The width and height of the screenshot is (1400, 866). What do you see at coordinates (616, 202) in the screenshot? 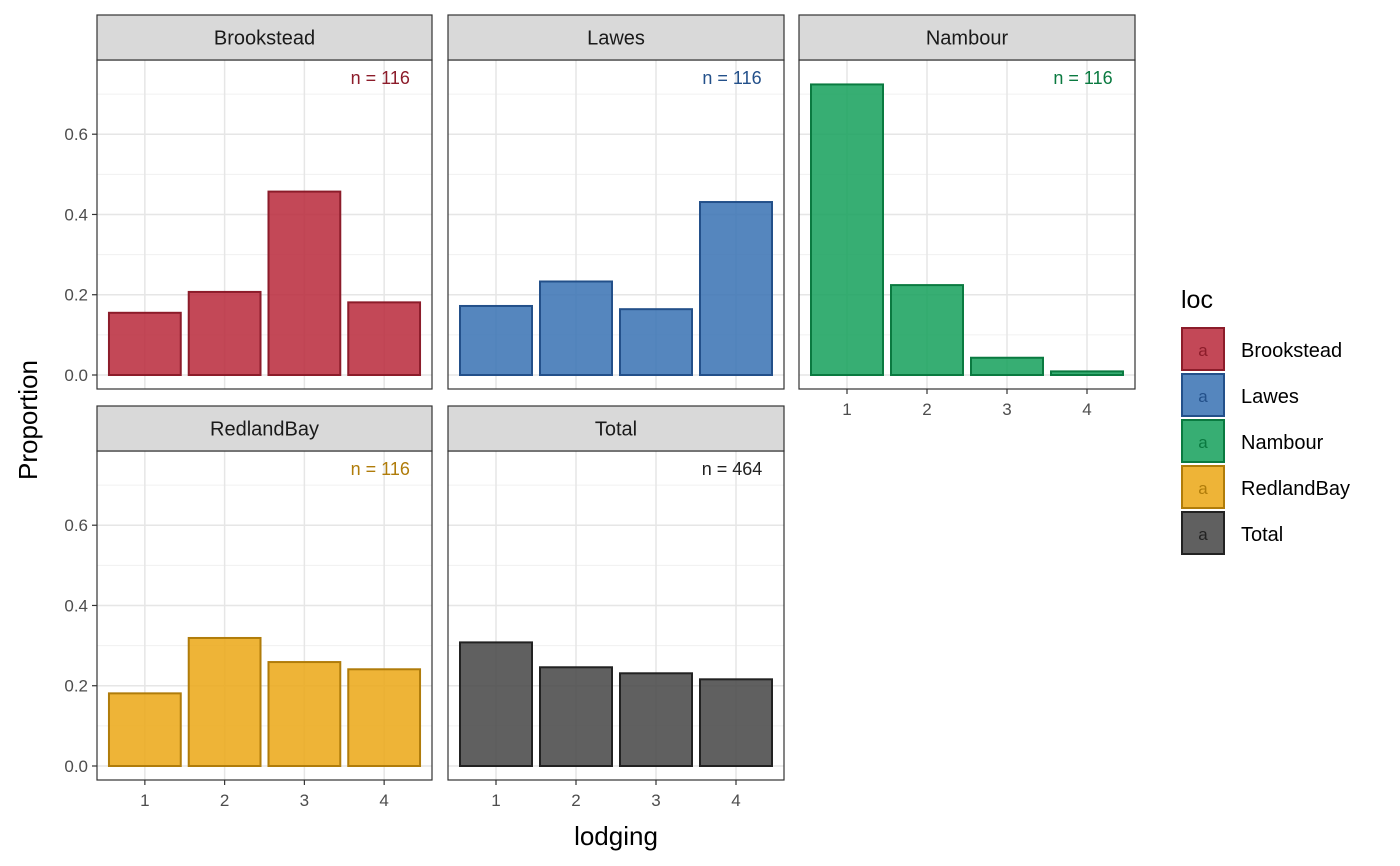
I see `facet-panel-lawes: n = 116 Lawes` at bounding box center [616, 202].